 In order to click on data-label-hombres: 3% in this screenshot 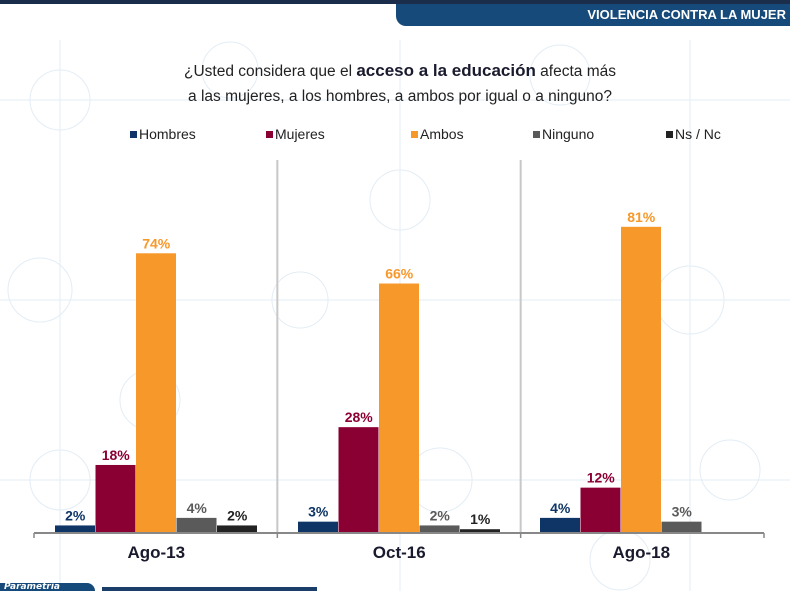, I will do `click(318, 512)`.